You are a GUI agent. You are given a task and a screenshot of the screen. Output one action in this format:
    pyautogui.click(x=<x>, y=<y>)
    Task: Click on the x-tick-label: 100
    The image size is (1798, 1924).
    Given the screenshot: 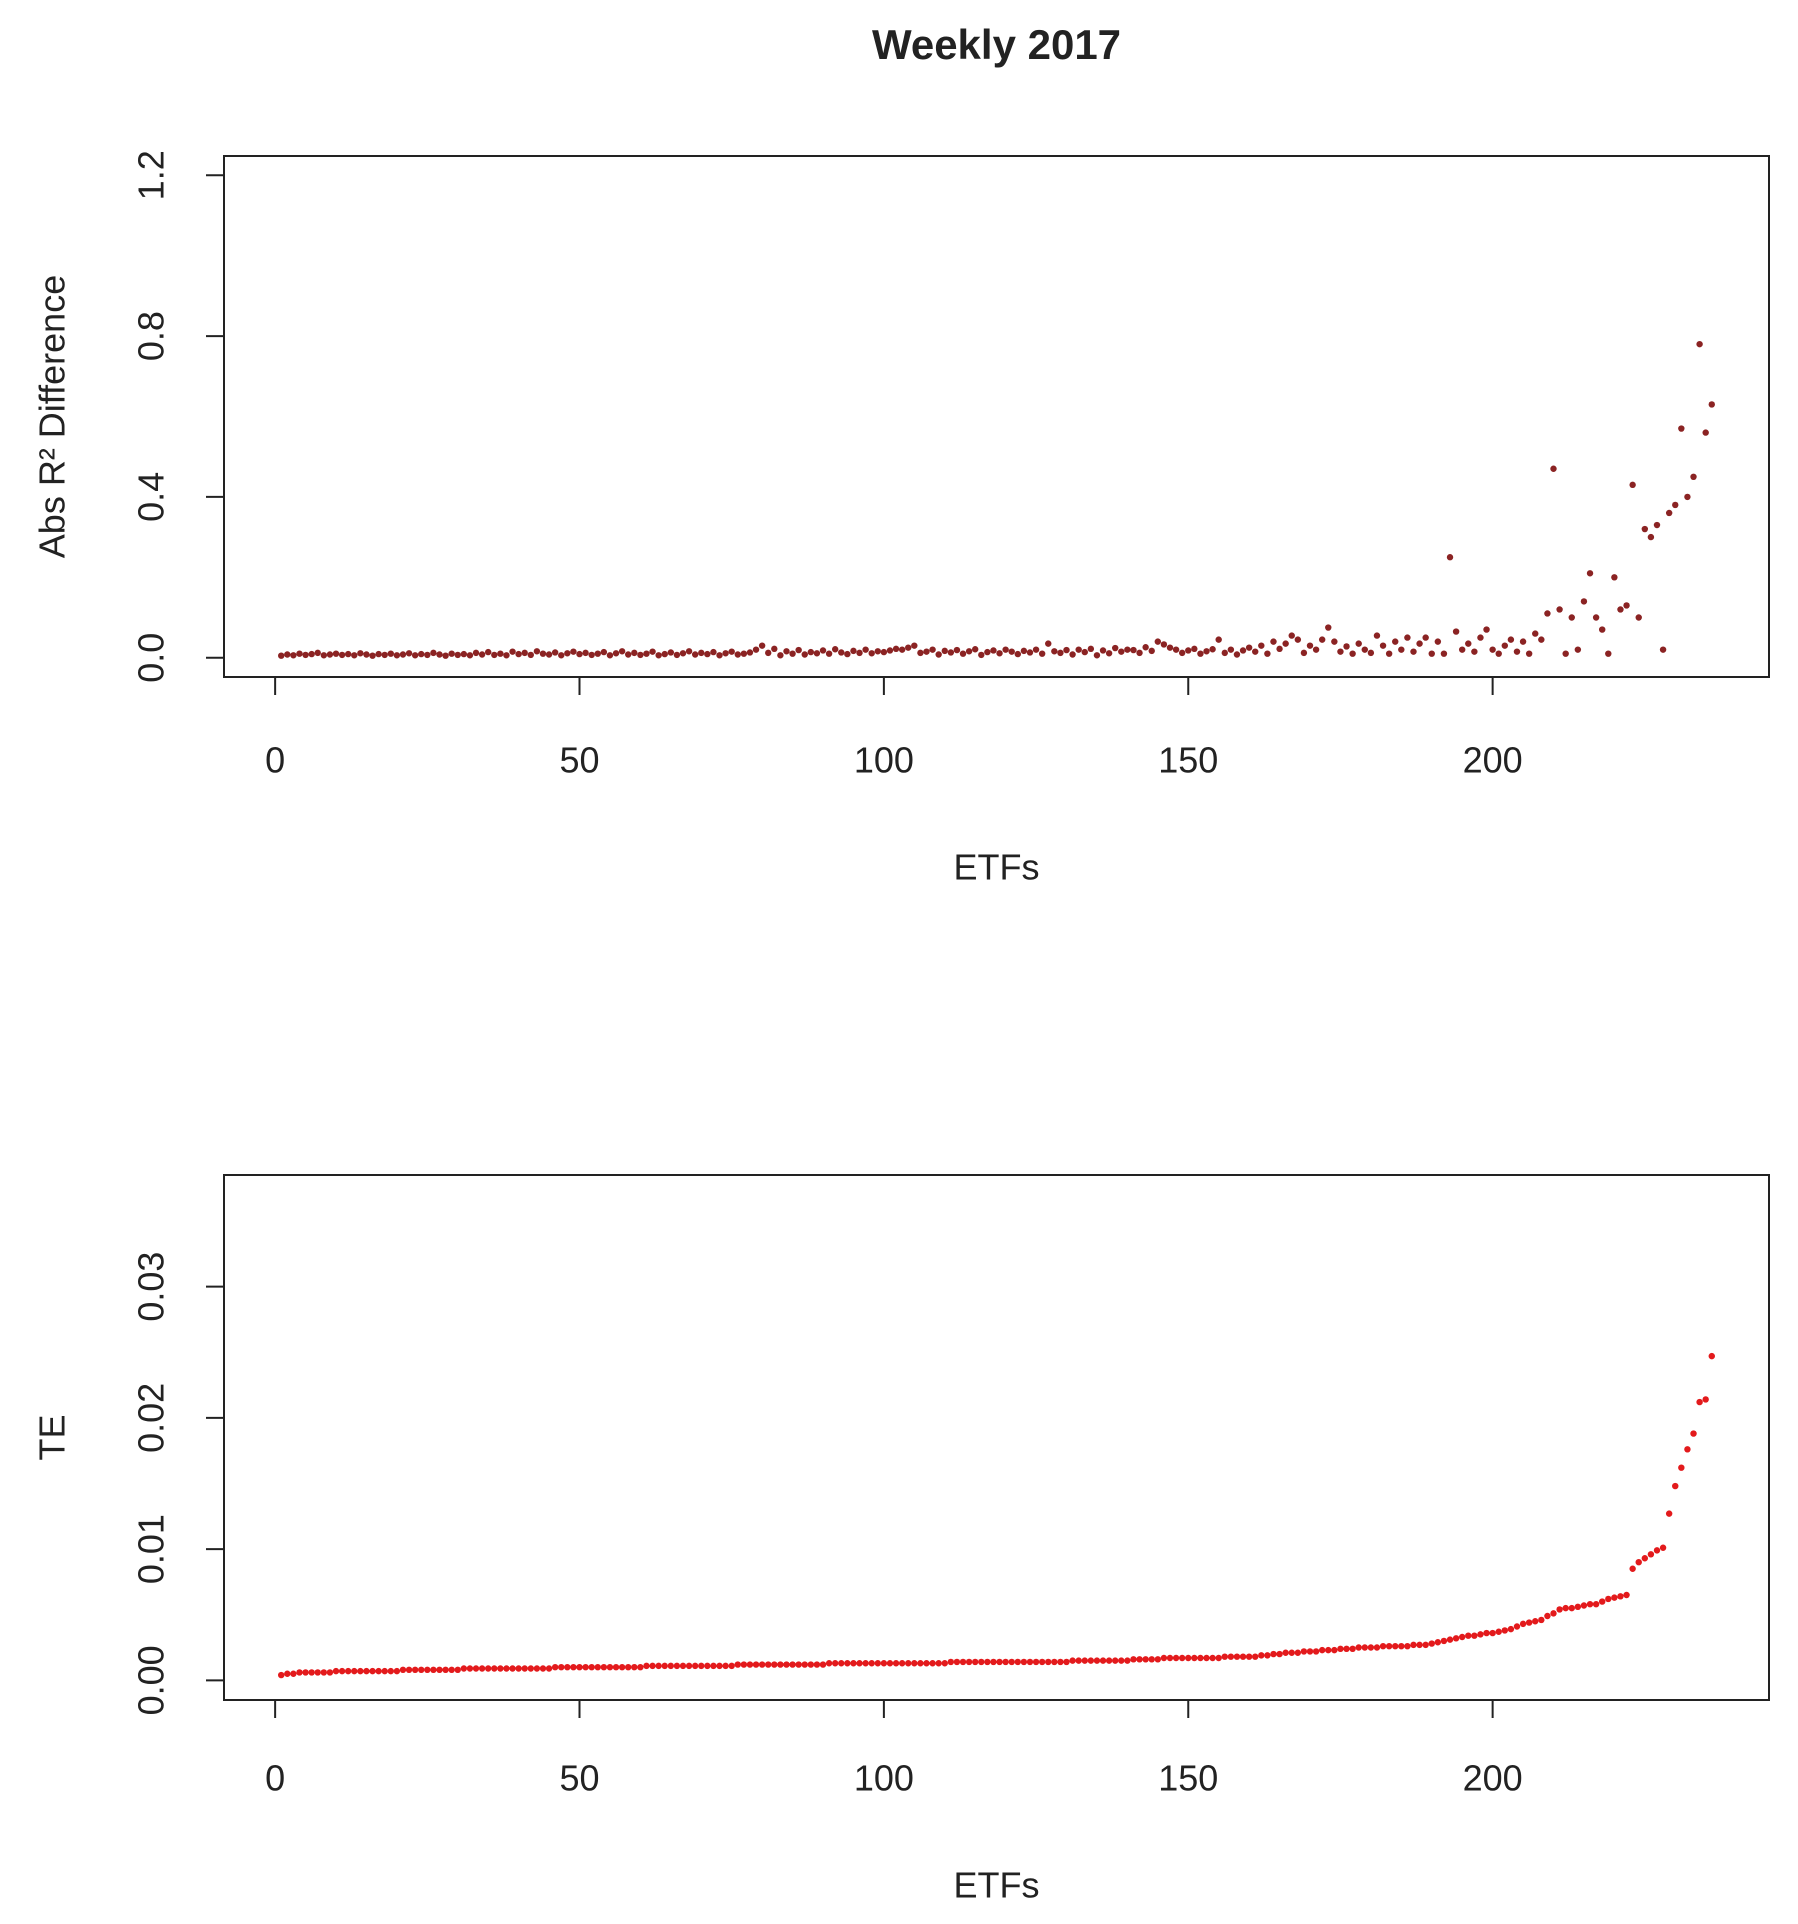 What is the action you would take?
    pyautogui.click(x=884, y=1778)
    